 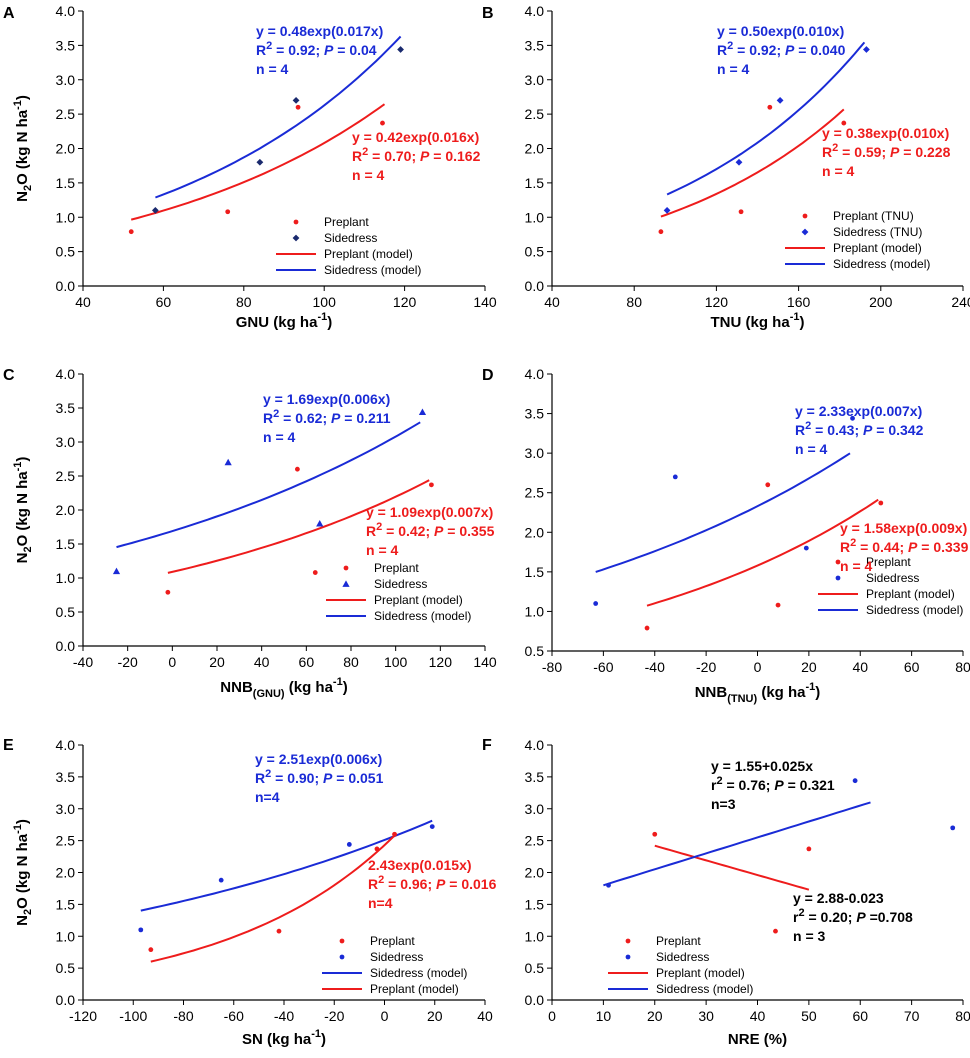 I want to click on fit-statistics: R2 = 0.92; P = 0.04, so click(x=316, y=49).